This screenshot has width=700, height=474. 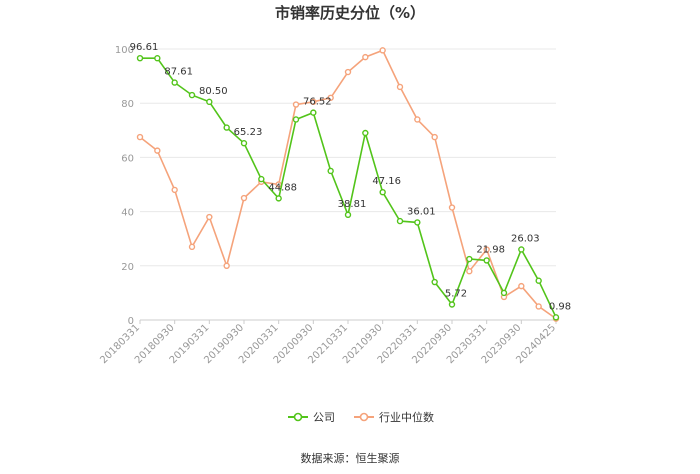 I want to click on data-label: 5.72, so click(x=456, y=293).